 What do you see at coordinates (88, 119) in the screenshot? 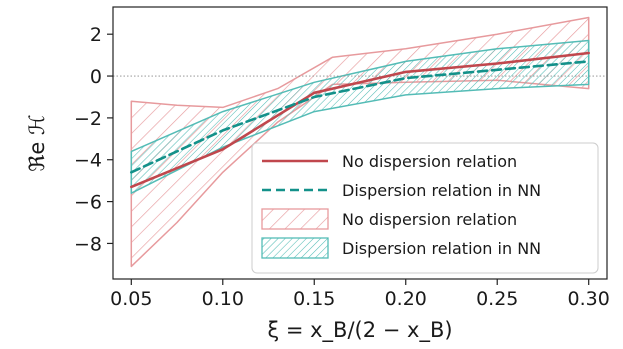
I see `y-tick-label: −2` at bounding box center [88, 119].